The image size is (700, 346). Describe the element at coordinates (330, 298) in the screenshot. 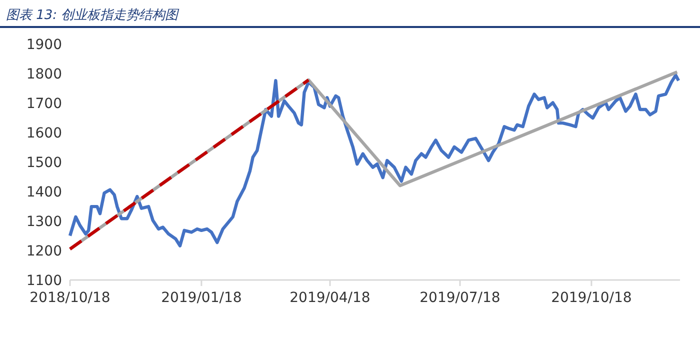

I see `x-tick-label: 2019/04/18` at that location.